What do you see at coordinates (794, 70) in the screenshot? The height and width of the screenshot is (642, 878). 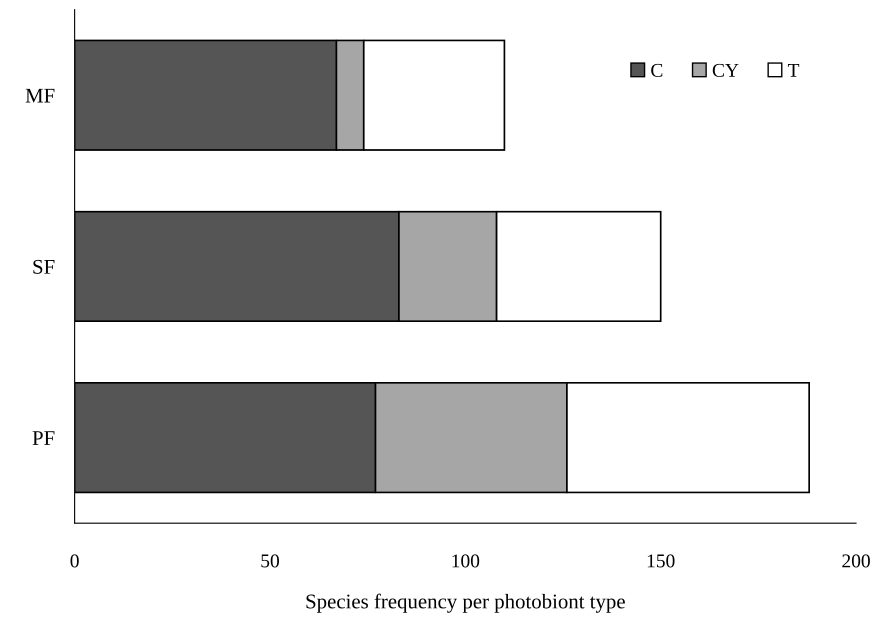 I see `legend-label: T` at bounding box center [794, 70].